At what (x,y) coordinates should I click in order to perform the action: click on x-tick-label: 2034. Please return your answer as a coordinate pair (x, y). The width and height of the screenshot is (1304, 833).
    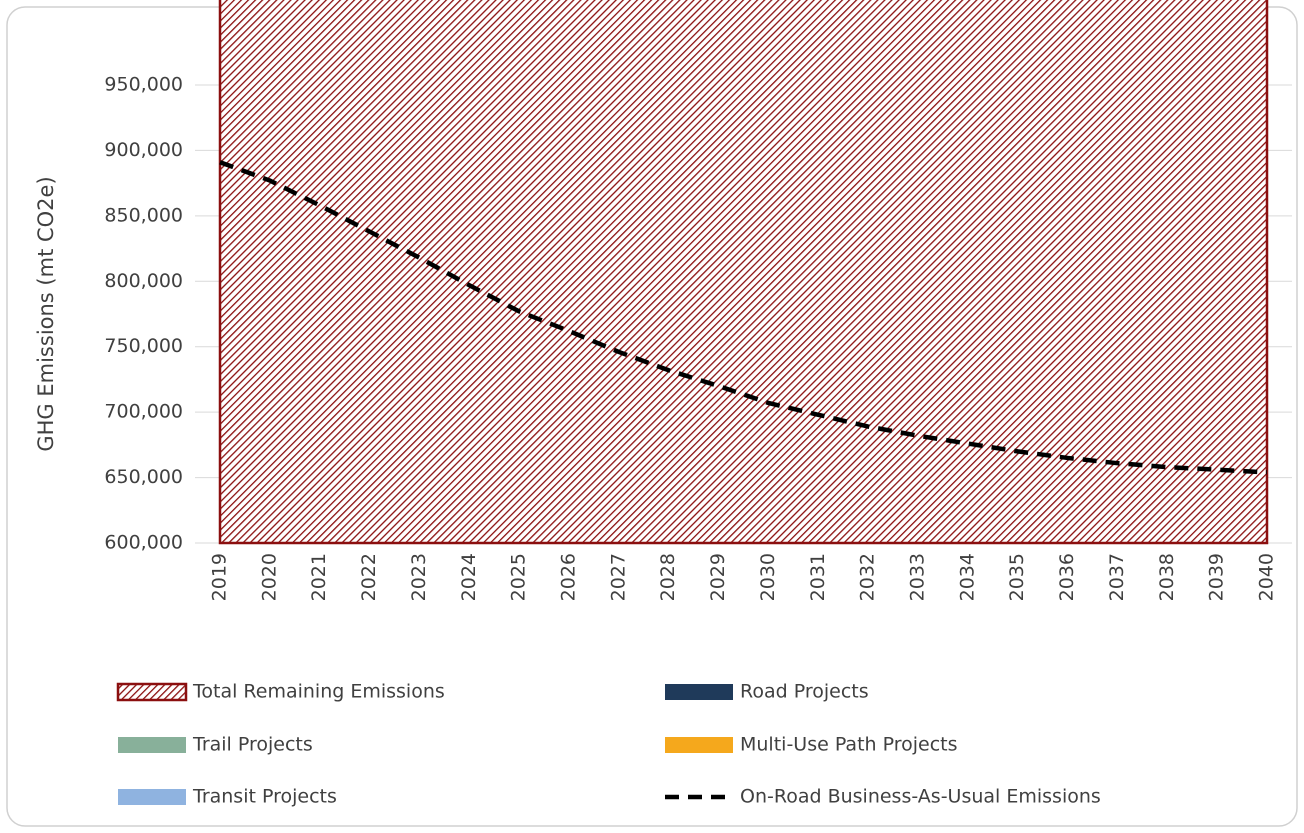
    Looking at the image, I should click on (967, 577).